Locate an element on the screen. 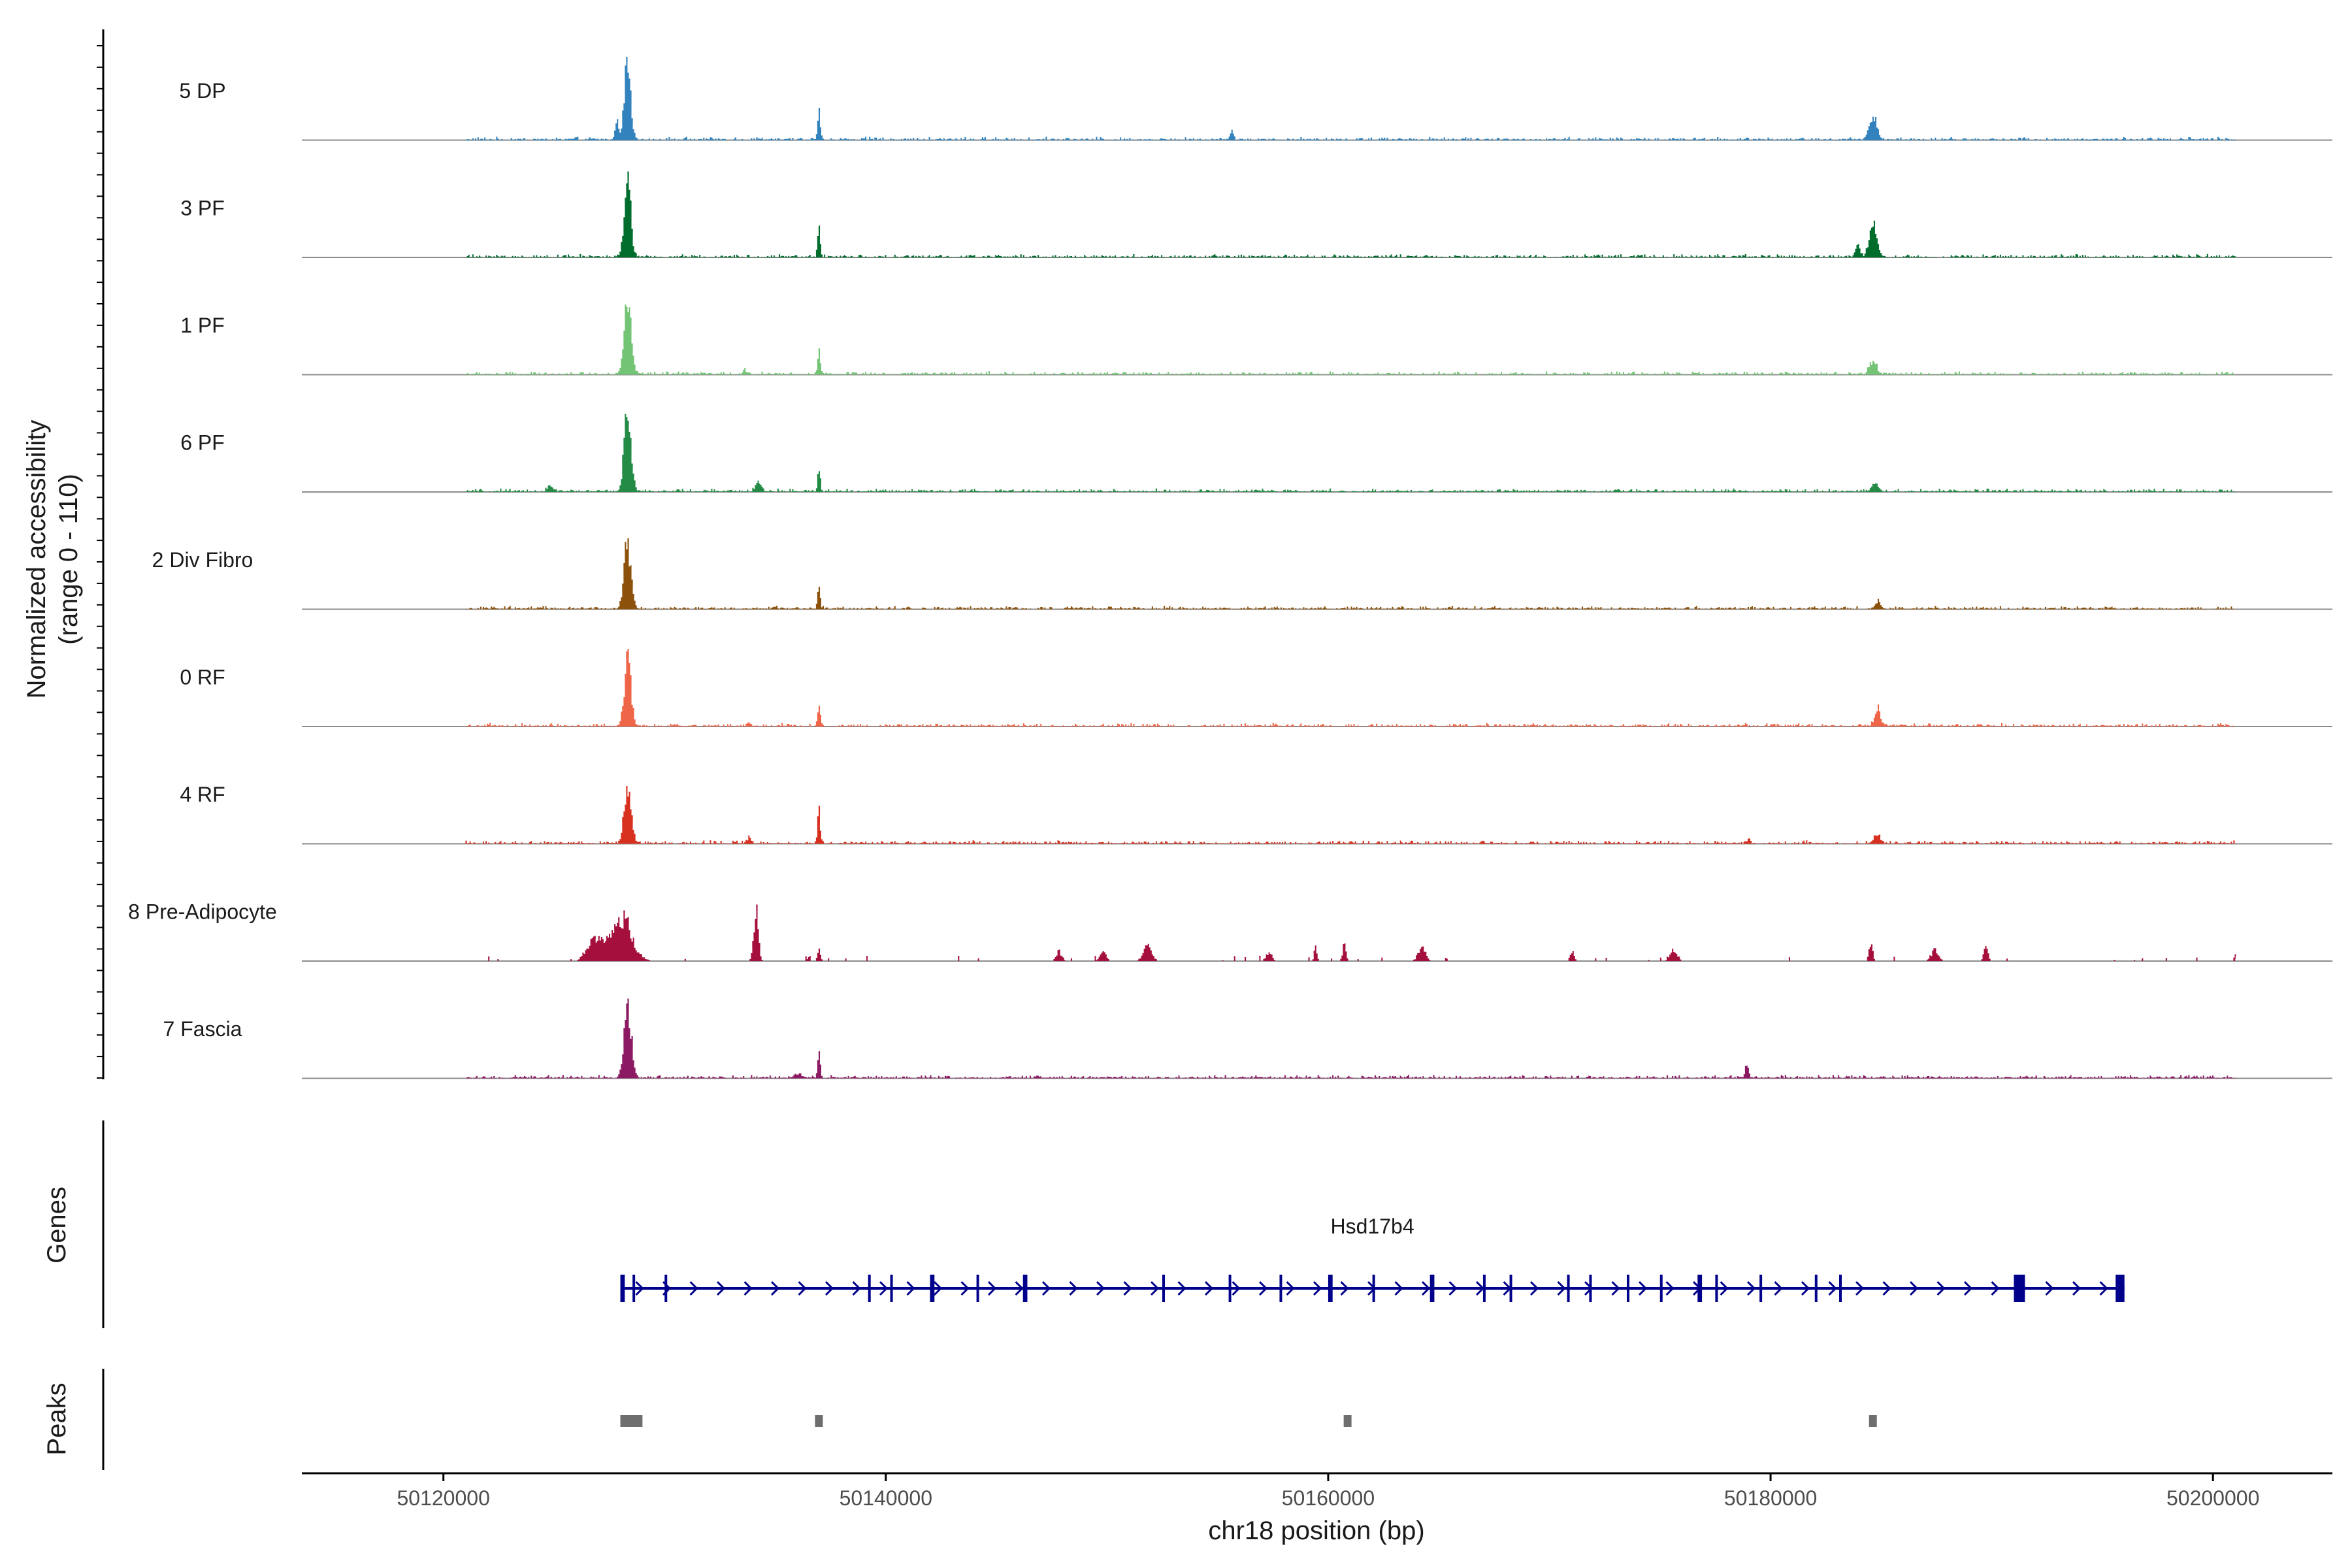 The image size is (2352, 1568). track-label: 7 Fascia is located at coordinates (202, 1029).